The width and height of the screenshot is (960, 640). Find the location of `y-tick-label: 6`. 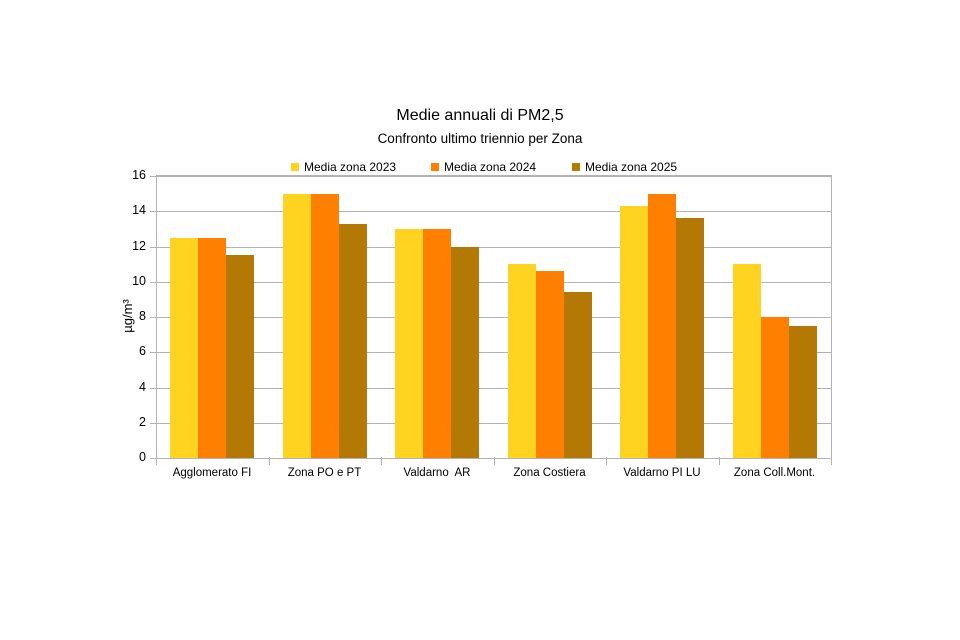

y-tick-label: 6 is located at coordinates (142, 351).